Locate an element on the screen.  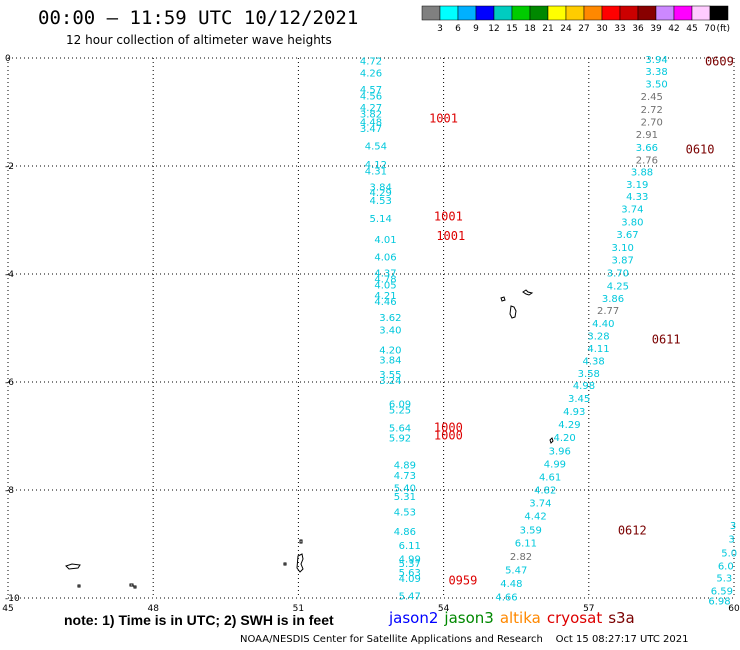
colorbar-label: 39 is located at coordinates (656, 29).